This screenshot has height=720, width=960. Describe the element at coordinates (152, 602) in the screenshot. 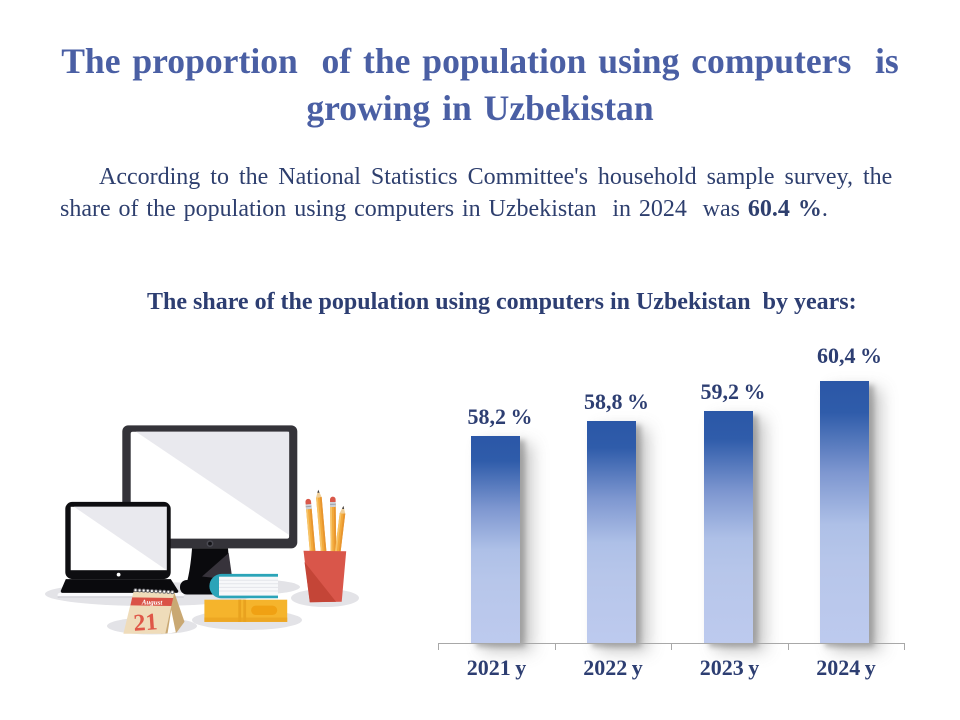

I see `svg-text: August` at that location.